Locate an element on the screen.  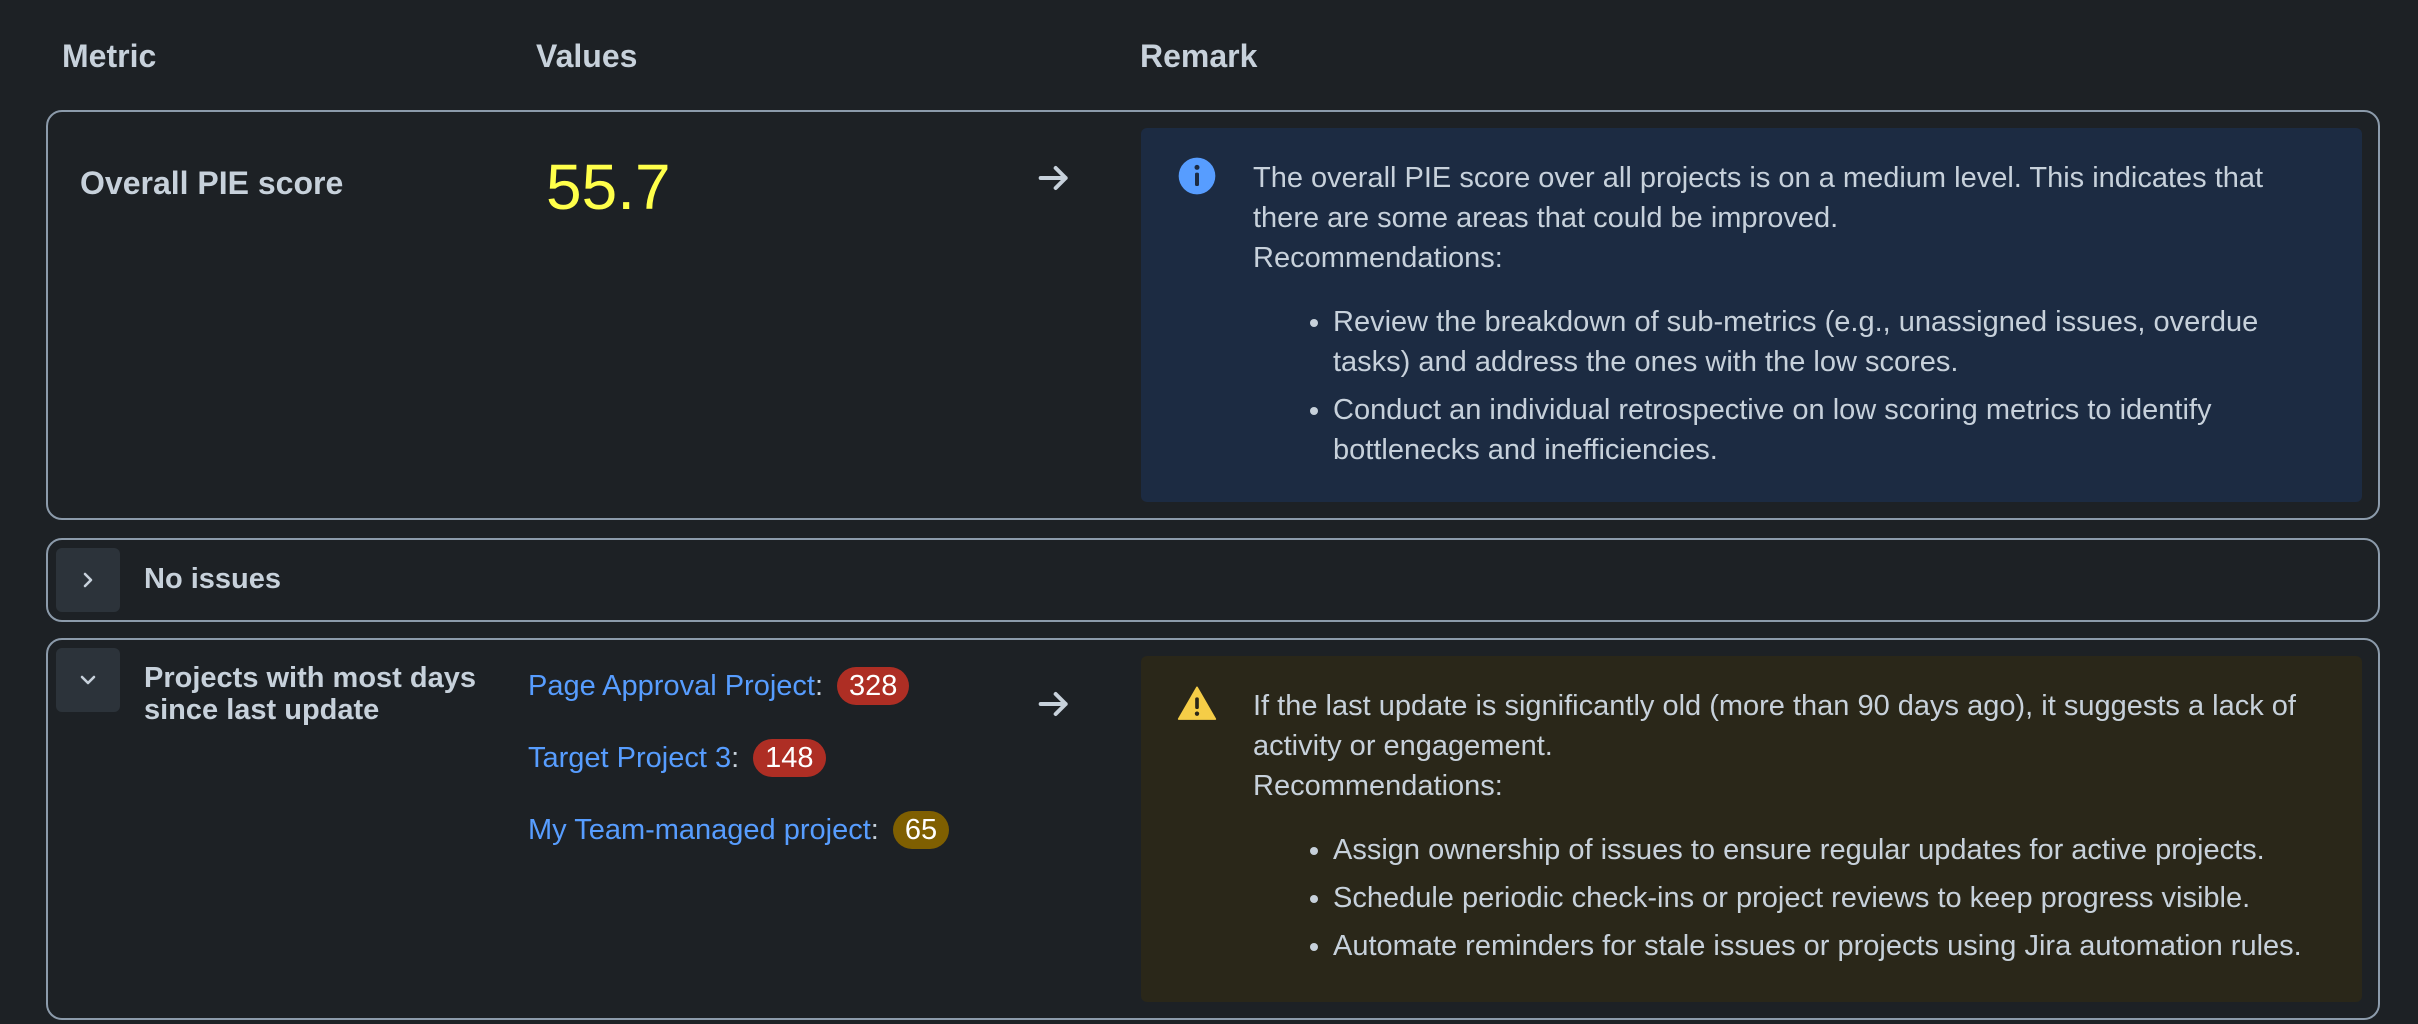
project-link: Page Approval Project is located at coordinates (671, 686).